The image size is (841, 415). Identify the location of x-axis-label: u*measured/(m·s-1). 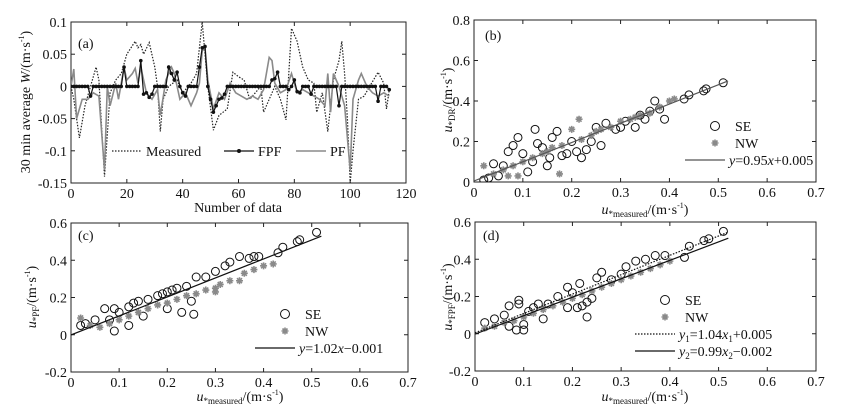
(645, 397).